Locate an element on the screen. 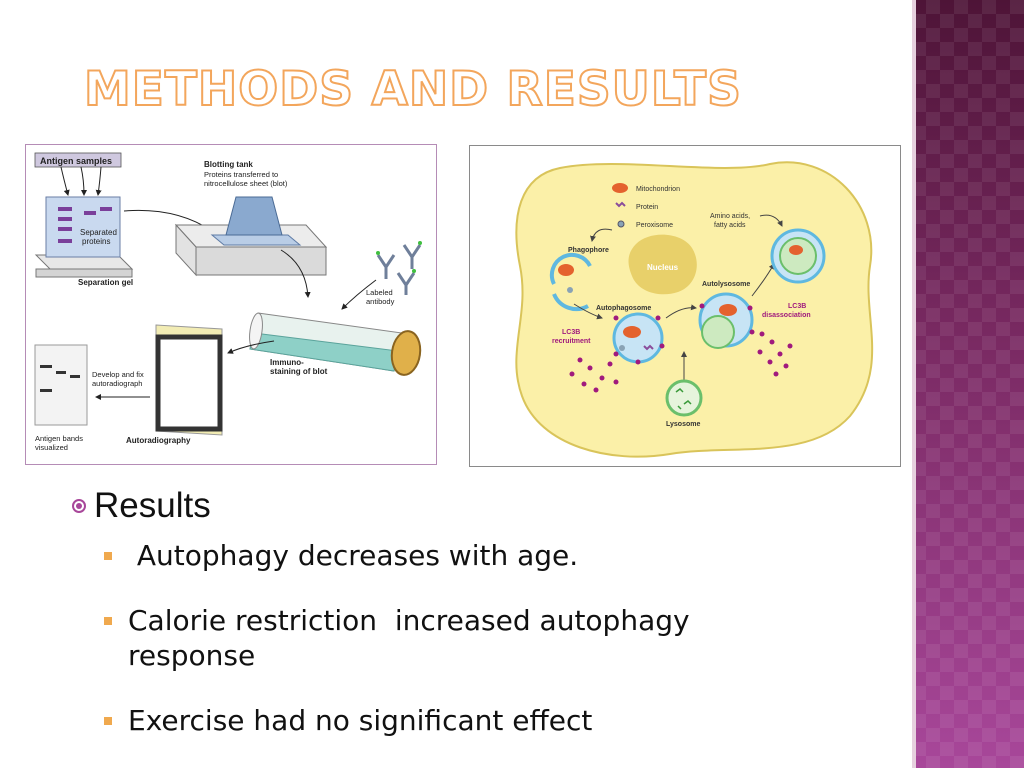 Image resolution: width=1024 pixels, height=768 pixels. labeled-label: Labeled is located at coordinates (379, 292).